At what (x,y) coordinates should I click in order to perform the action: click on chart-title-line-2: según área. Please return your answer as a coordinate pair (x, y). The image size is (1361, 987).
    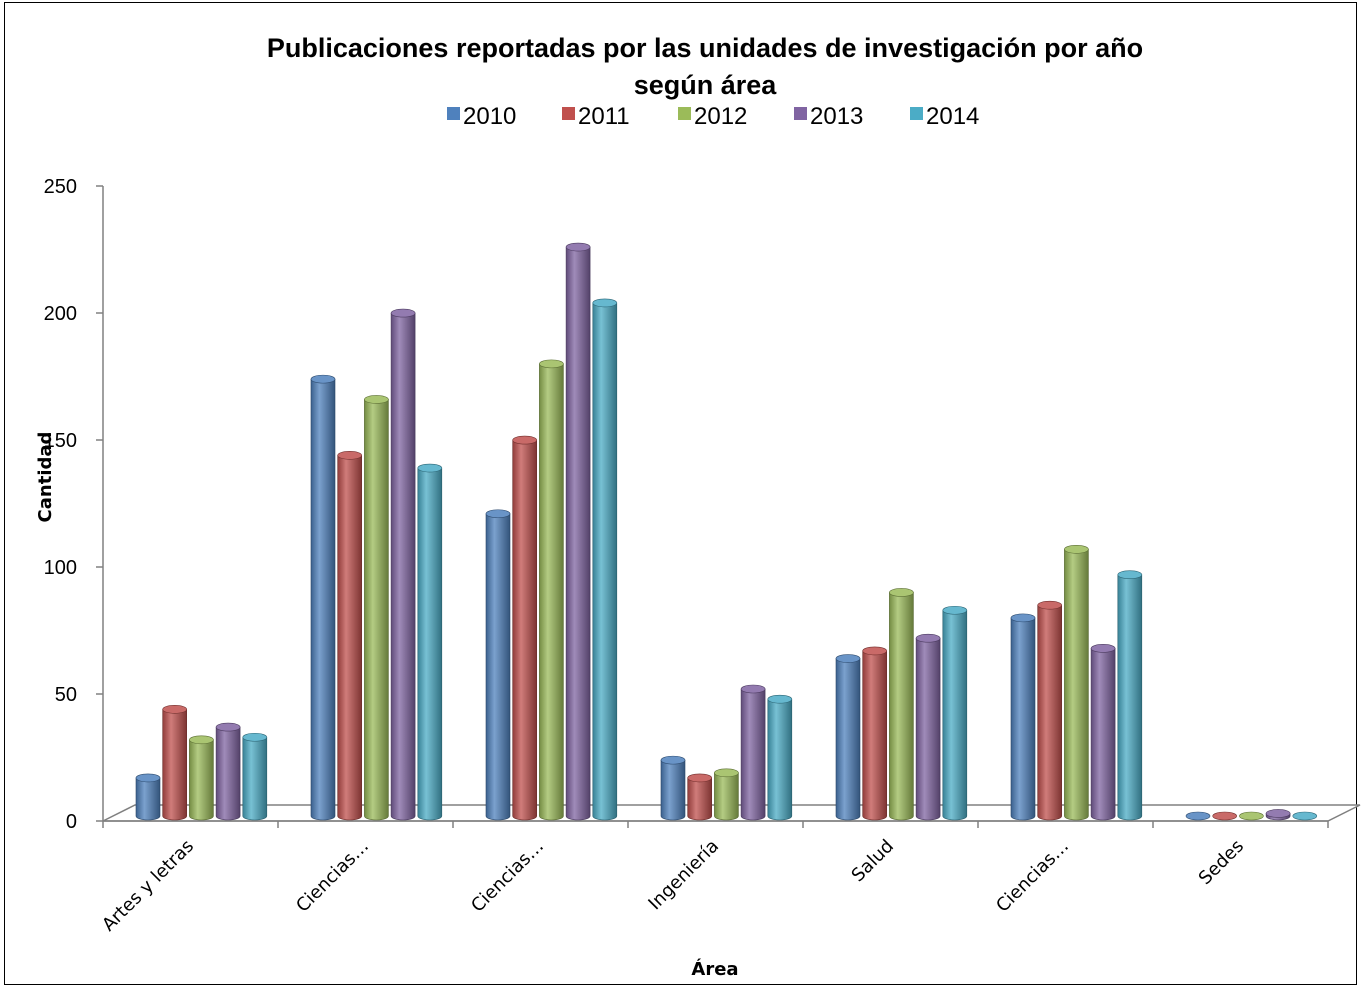
    Looking at the image, I should click on (706, 85).